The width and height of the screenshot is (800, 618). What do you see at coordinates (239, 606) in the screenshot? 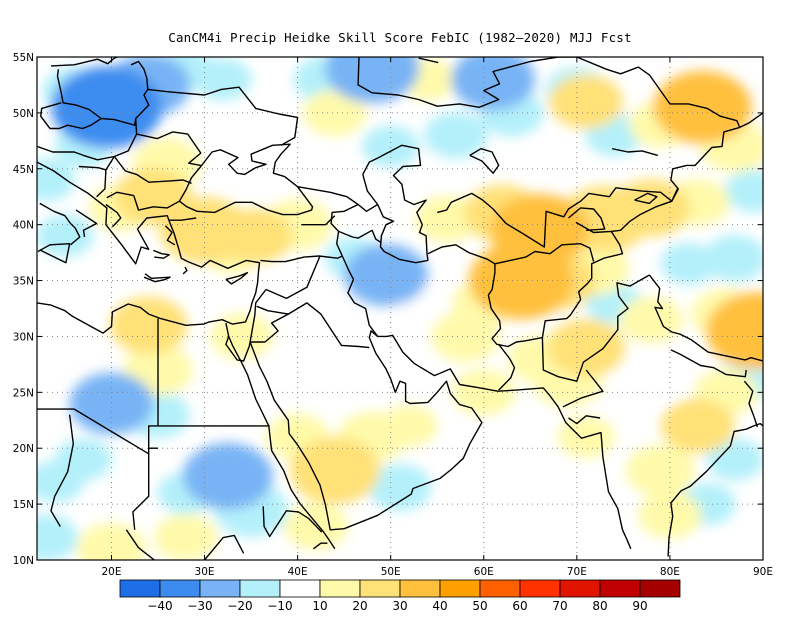
I see `colorbar-label: −20` at bounding box center [239, 606].